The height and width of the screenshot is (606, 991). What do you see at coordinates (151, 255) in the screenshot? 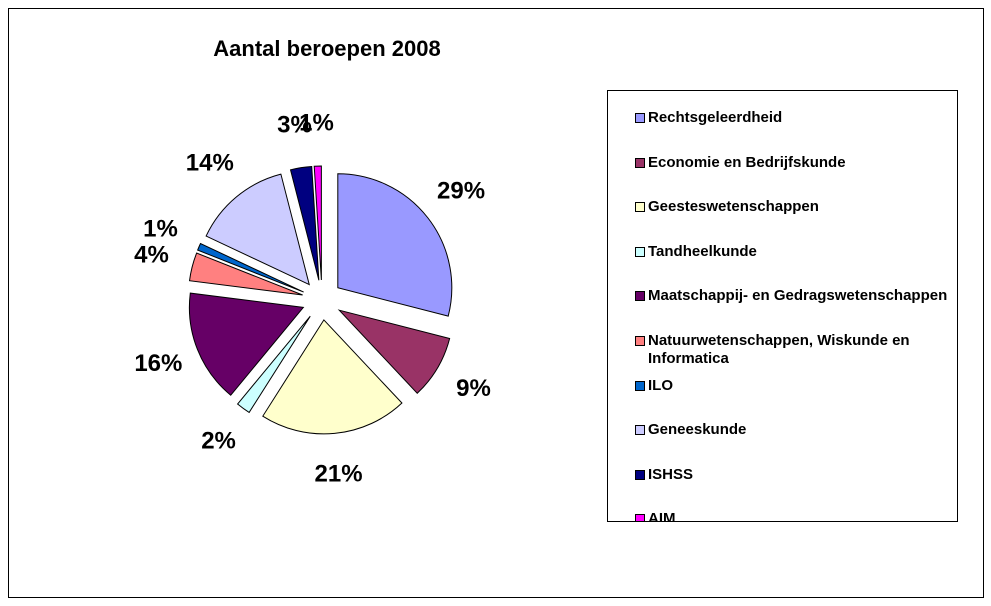
I see `data-label: 4%` at bounding box center [151, 255].